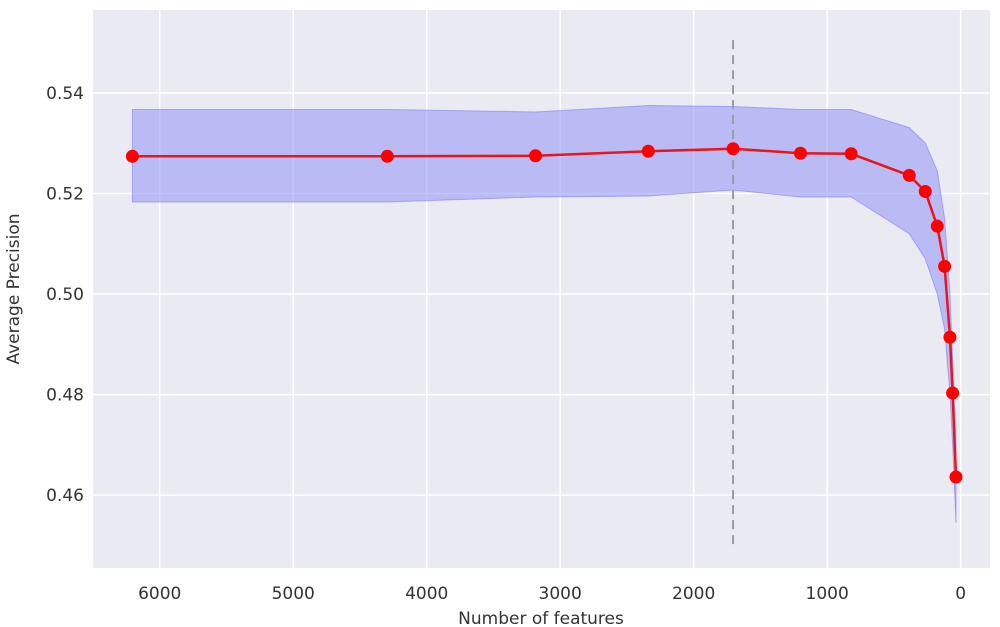  Describe the element at coordinates (65, 94) in the screenshot. I see `y-tick-label: 0.54` at that location.